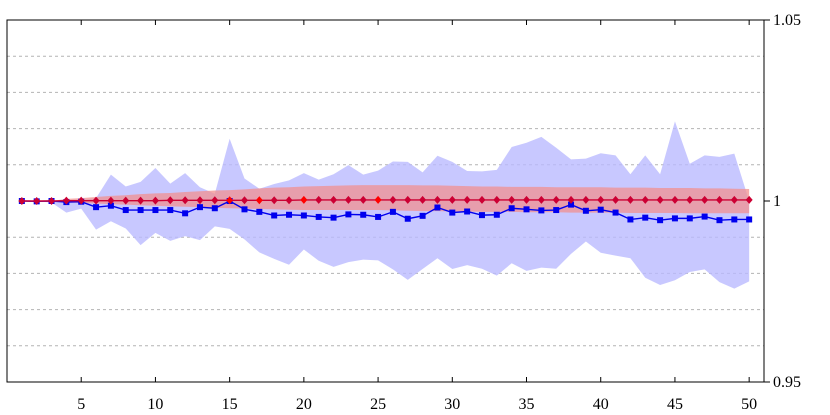  I want to click on x-tick-label: 10, so click(155, 404).